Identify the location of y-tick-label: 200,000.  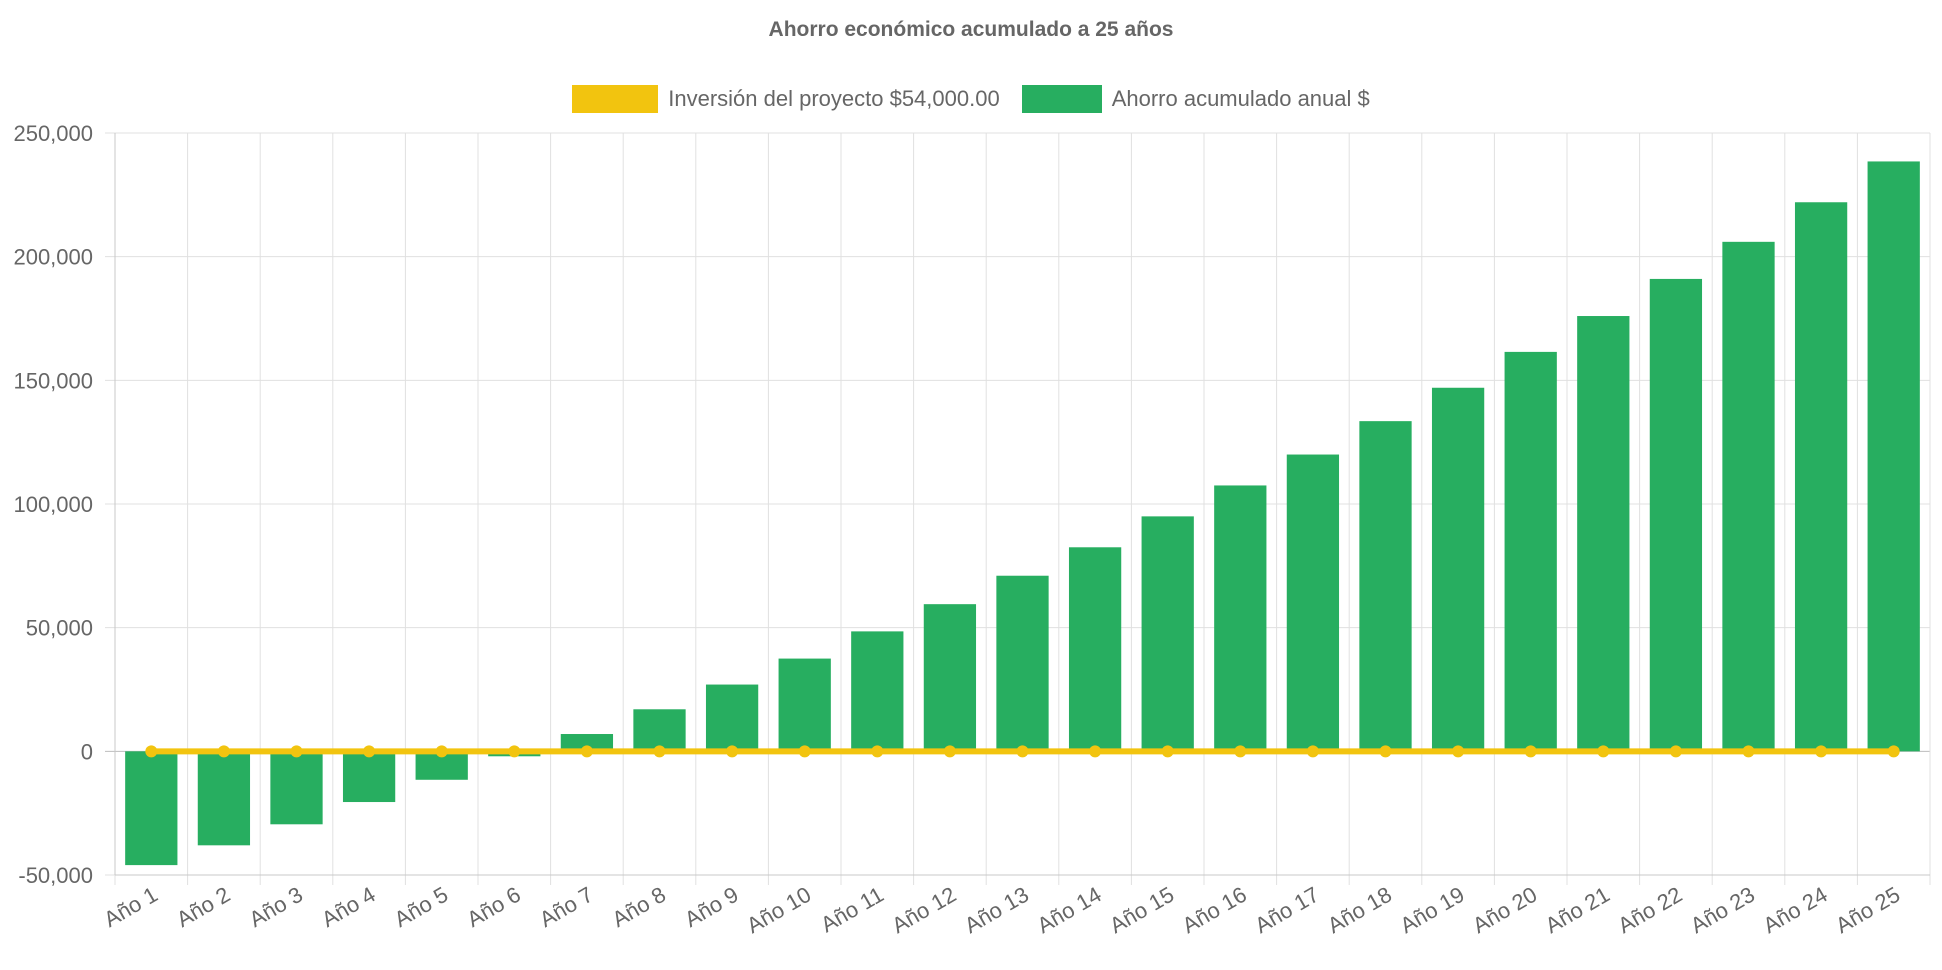
(53, 257).